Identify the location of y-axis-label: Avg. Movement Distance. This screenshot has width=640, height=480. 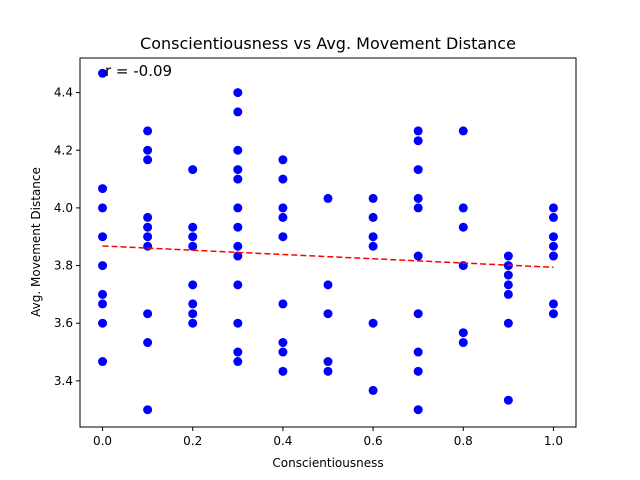
(36, 242).